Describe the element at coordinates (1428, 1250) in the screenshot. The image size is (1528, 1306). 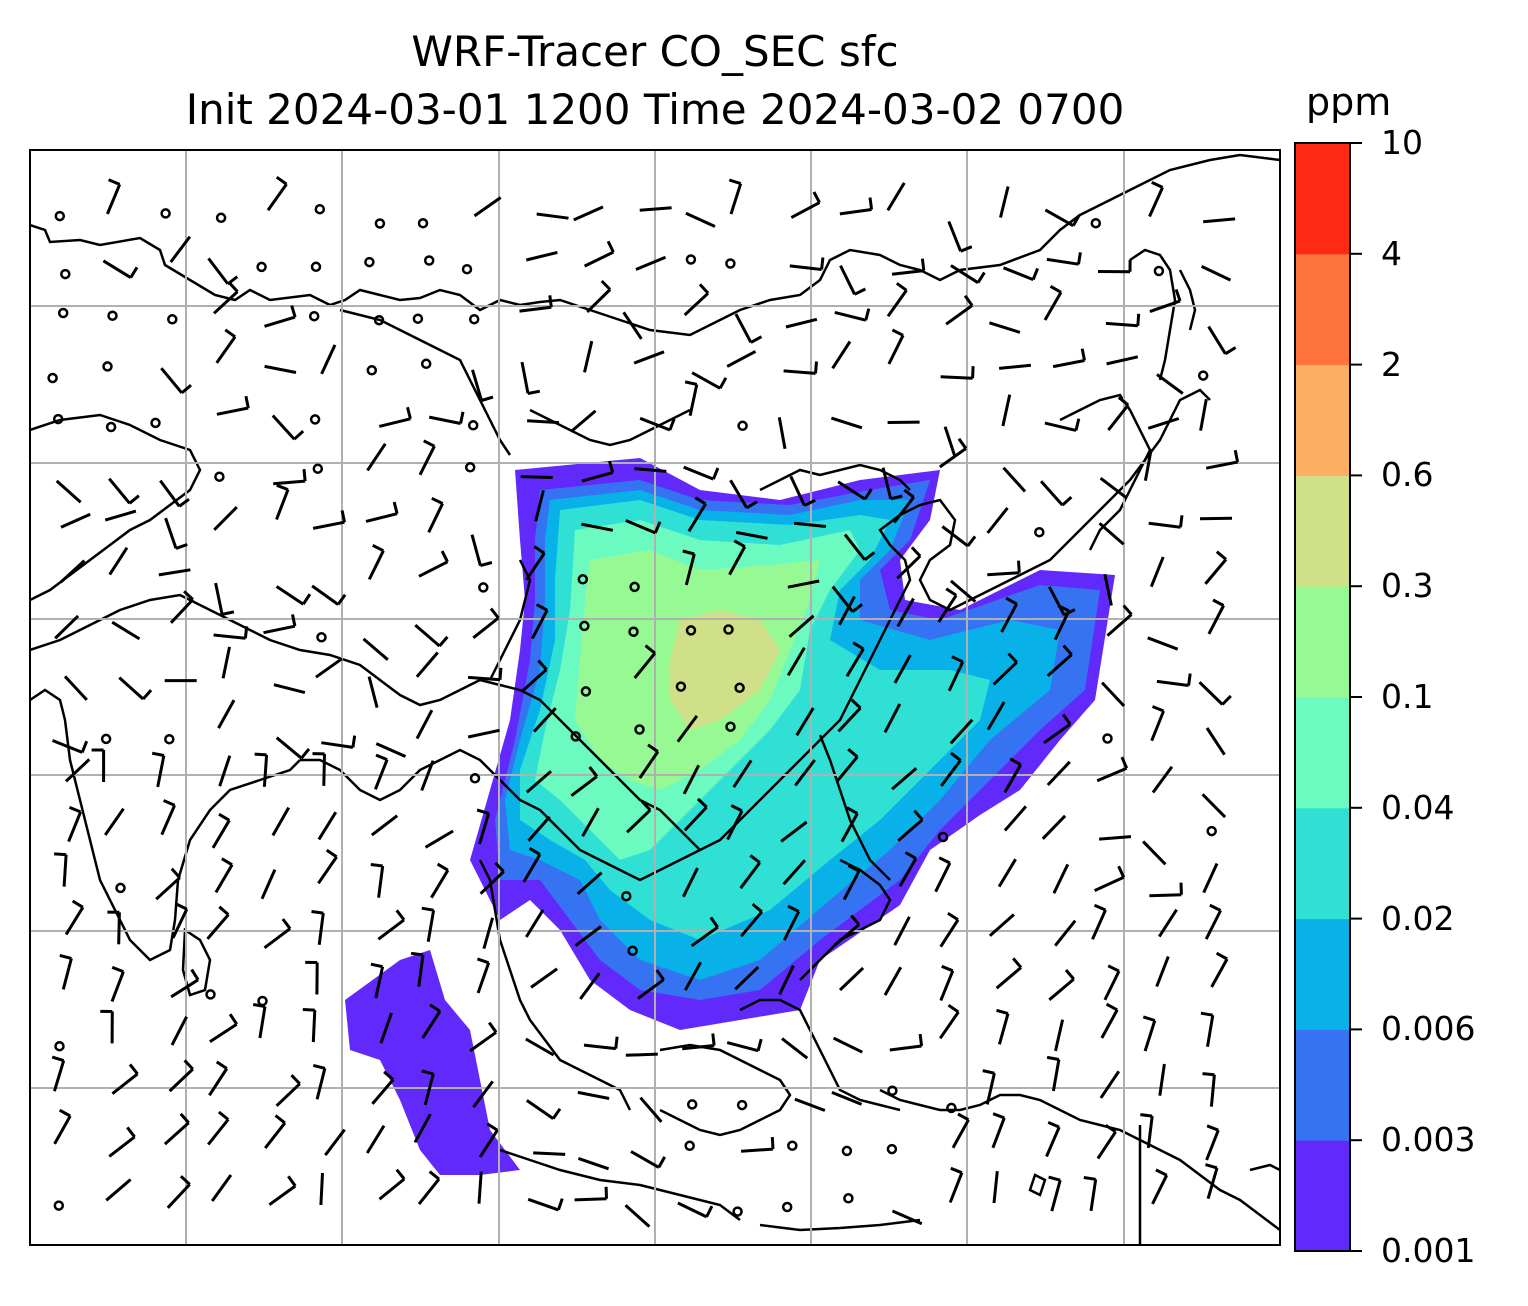
I see `colorbar-tick-label: 0.001` at that location.